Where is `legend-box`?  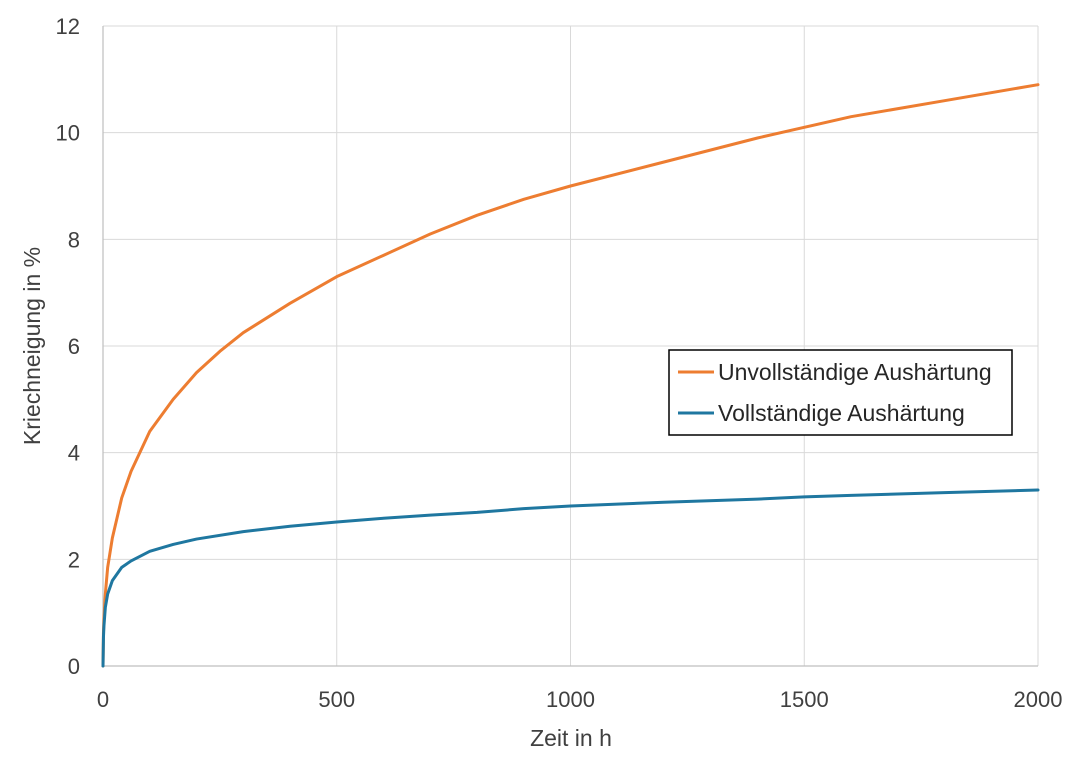
legend-box is located at coordinates (840, 392).